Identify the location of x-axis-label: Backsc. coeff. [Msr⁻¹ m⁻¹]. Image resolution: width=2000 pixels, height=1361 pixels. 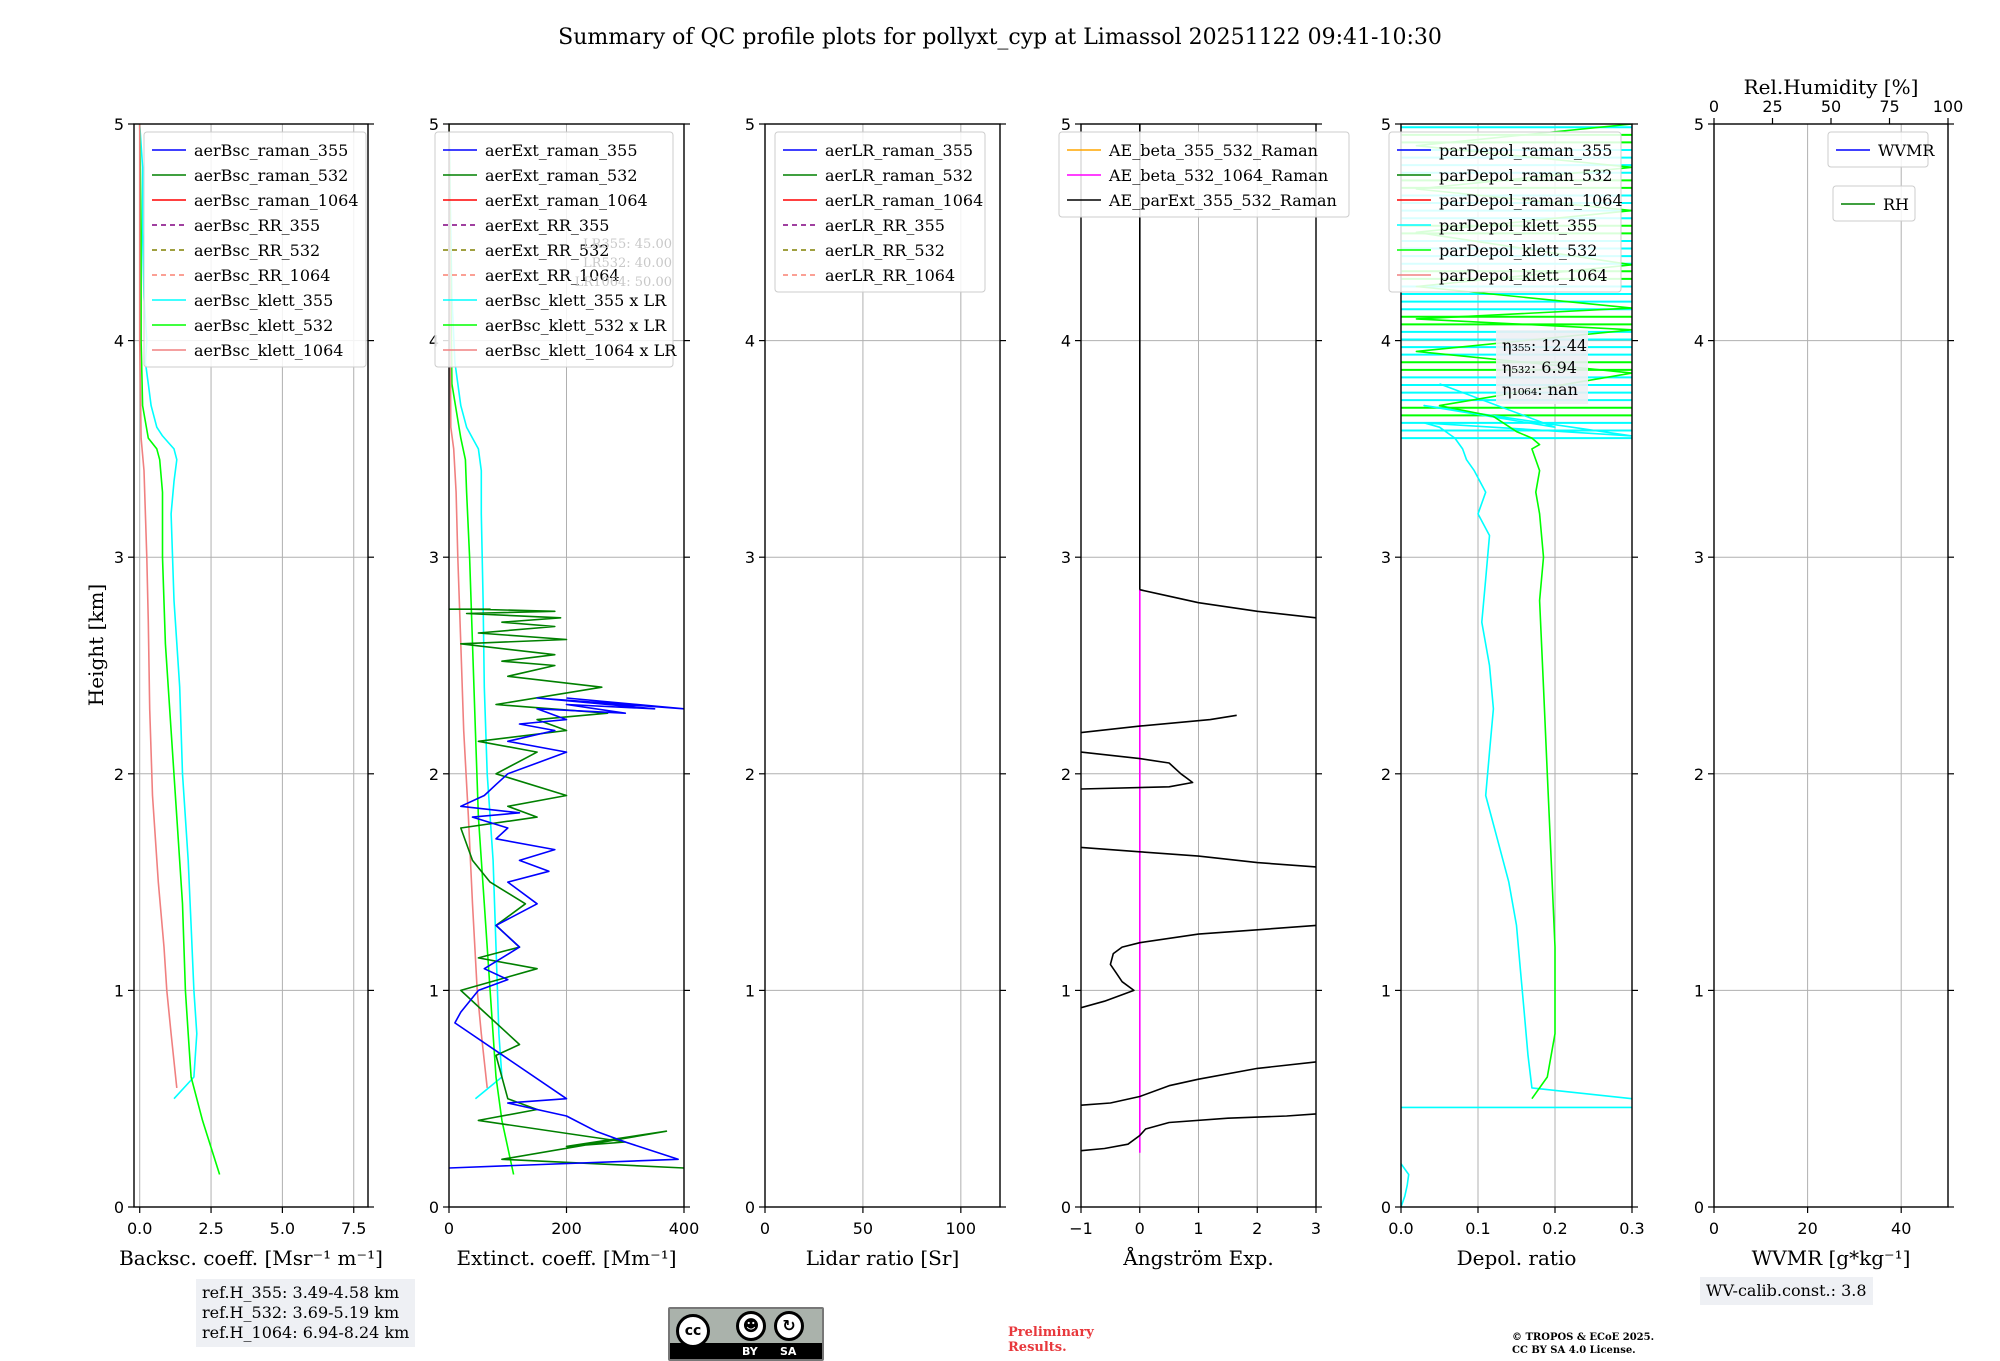
(251, 1258).